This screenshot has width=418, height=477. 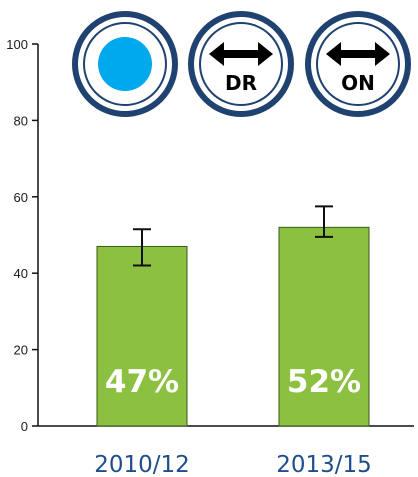 I want to click on category-label: 2010/12, so click(x=142, y=464).